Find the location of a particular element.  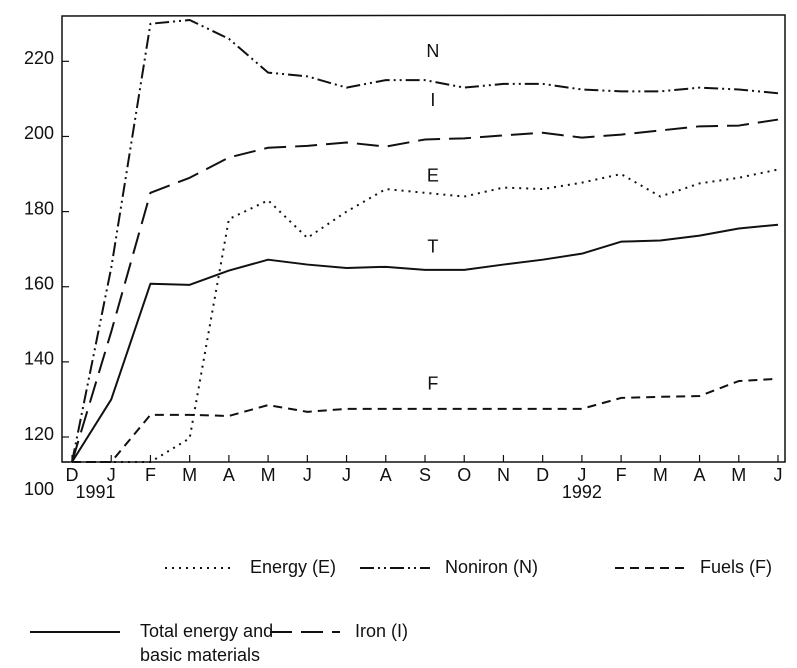

legend-label: Total energy and is located at coordinates (206, 631).